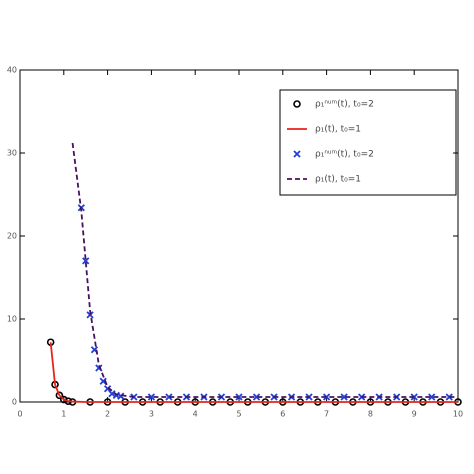  I want to click on y-tick-label: 40, so click(12, 70).